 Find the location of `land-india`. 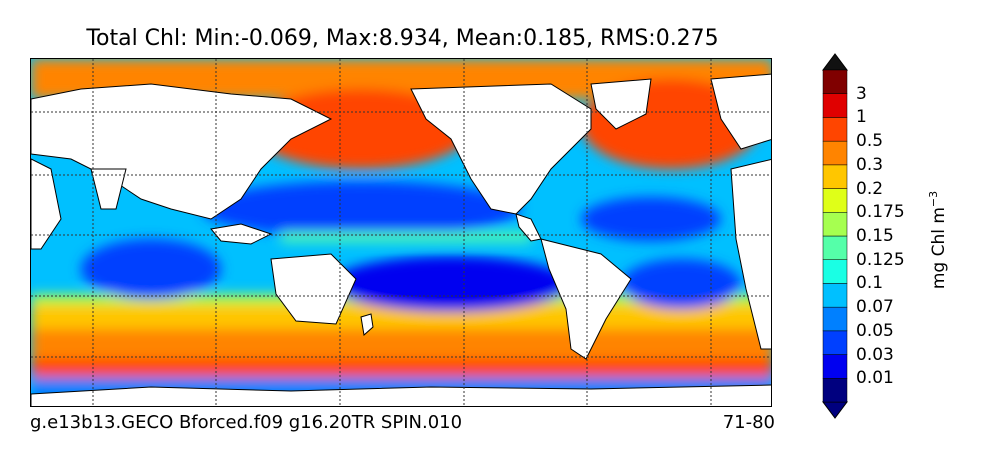

land-india is located at coordinates (108, 189).